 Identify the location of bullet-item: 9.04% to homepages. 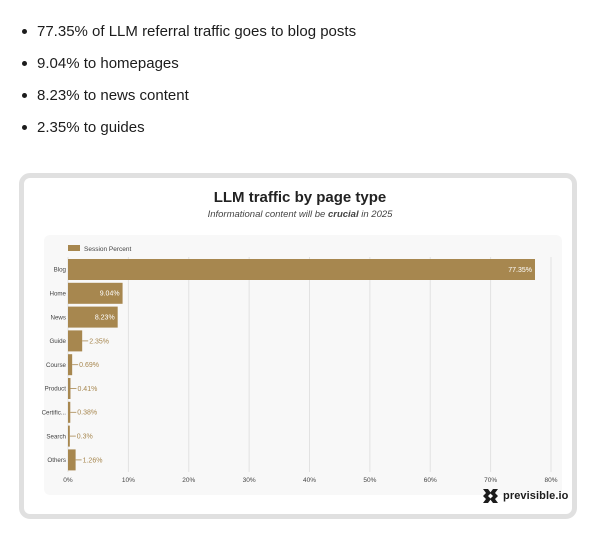
(300, 64).